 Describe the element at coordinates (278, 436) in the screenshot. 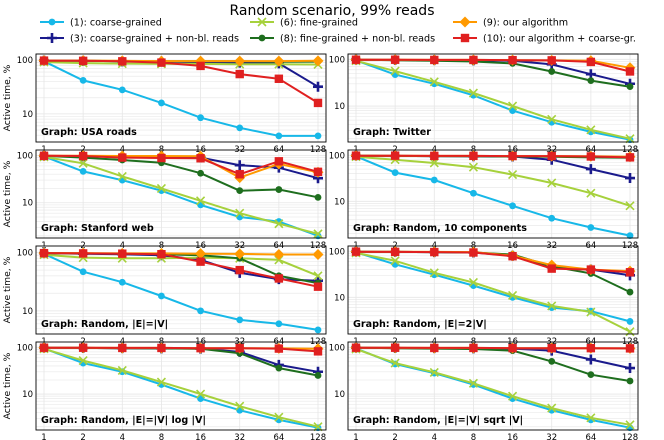

I see `x-tick-label: 64` at that location.